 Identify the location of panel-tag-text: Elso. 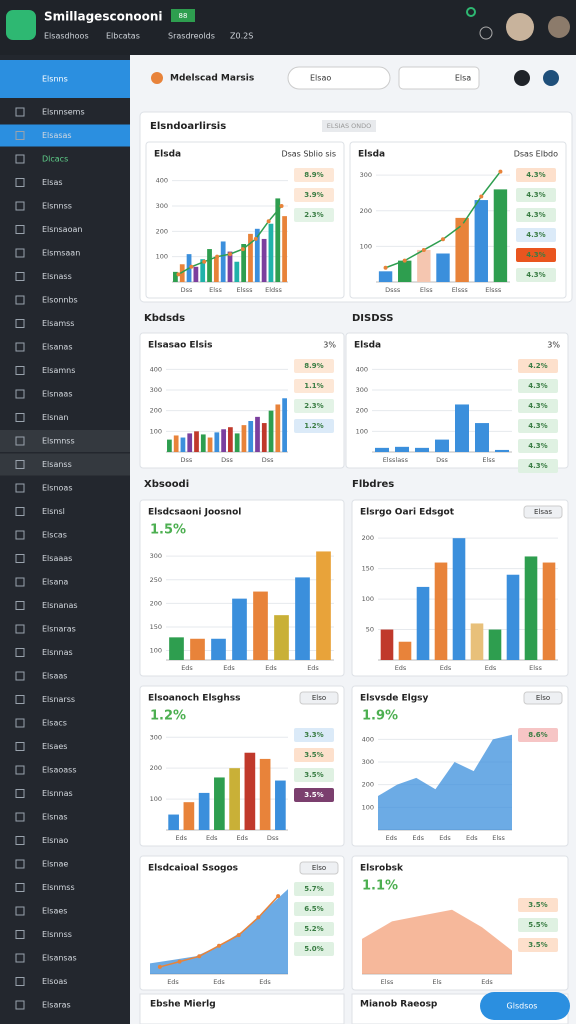
(319, 698).